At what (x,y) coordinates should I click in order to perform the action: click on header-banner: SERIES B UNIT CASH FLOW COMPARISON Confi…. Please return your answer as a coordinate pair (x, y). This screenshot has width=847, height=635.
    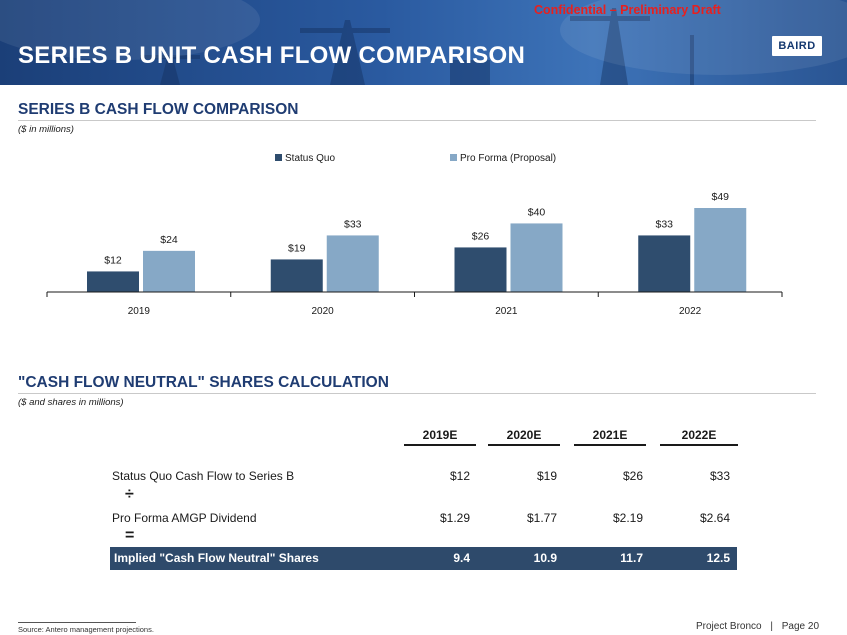
    Looking at the image, I should click on (423, 42).